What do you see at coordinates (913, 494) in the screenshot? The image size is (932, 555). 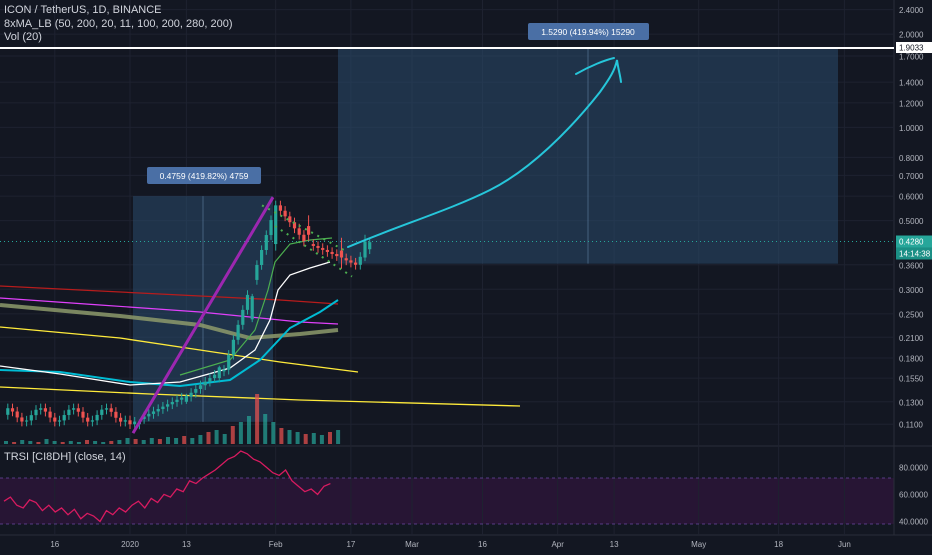 I see `rsi-axis: 80.0000 60.0000 40.0000` at bounding box center [913, 494].